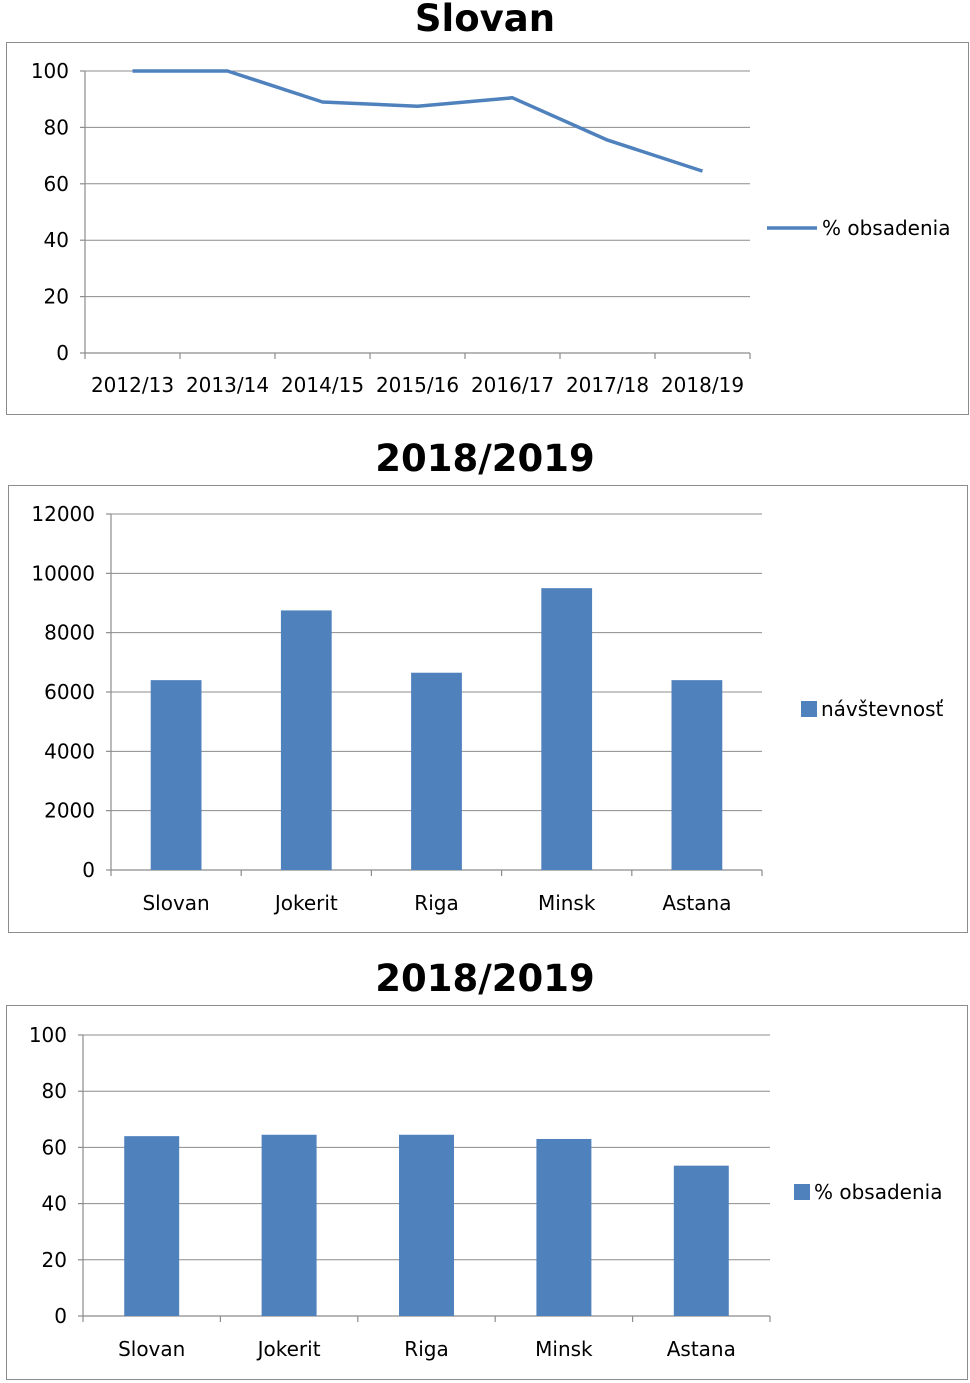 This screenshot has width=970, height=1383. Describe the element at coordinates (512, 385) in the screenshot. I see `x-tick-label: 2016/17` at that location.